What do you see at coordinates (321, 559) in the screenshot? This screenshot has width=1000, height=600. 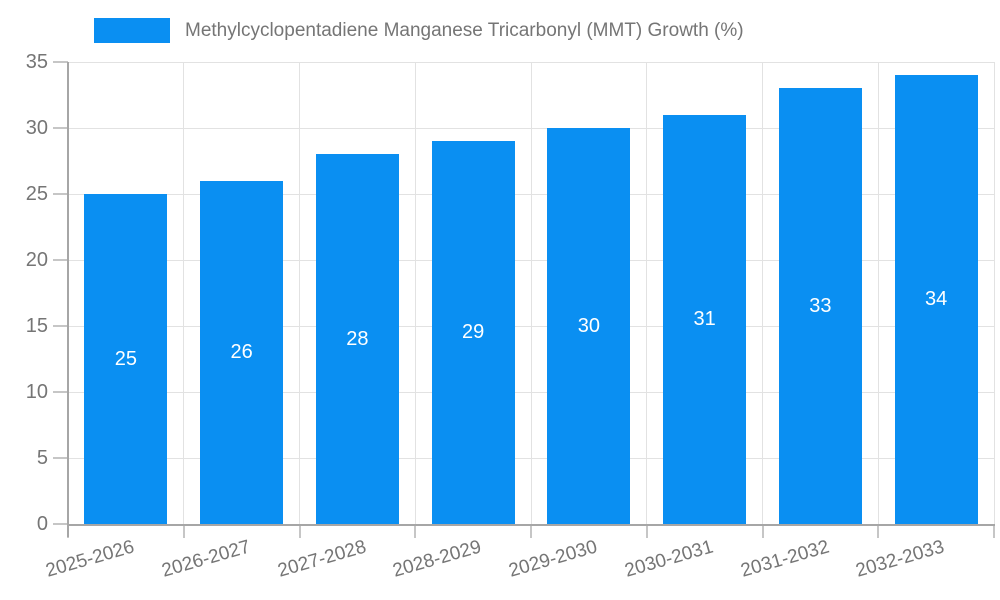 I see `x-tick-label: 2027-2028` at bounding box center [321, 559].